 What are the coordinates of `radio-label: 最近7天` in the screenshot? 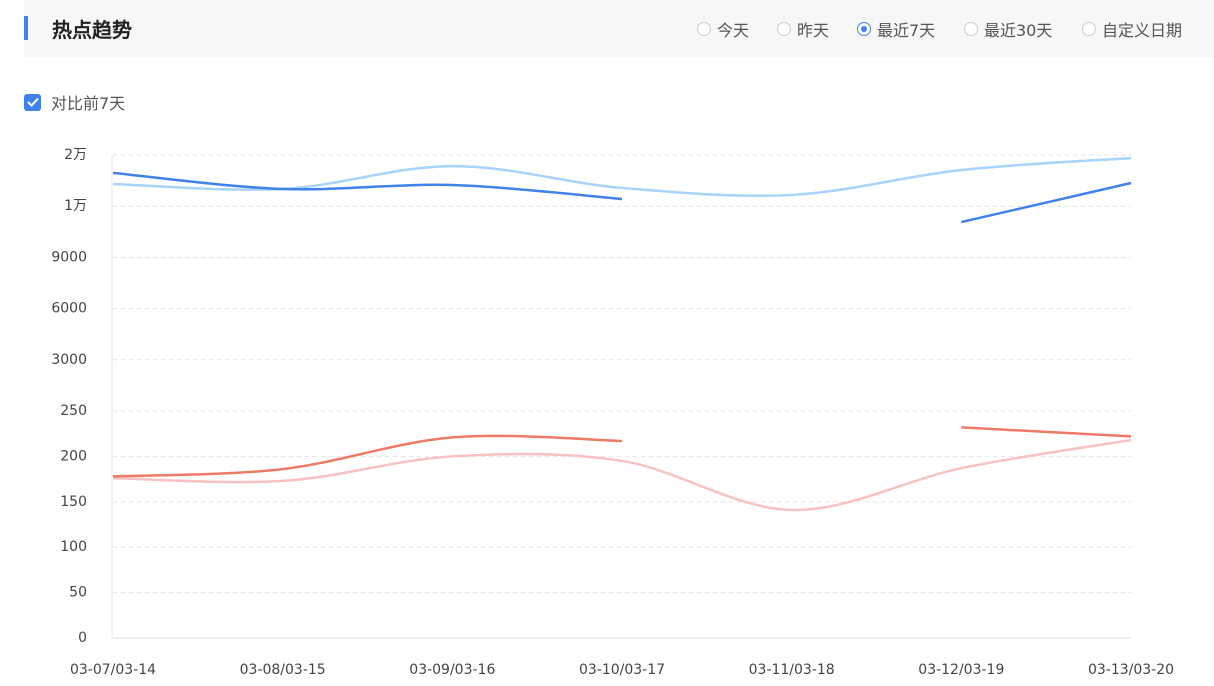 It's located at (906, 30).